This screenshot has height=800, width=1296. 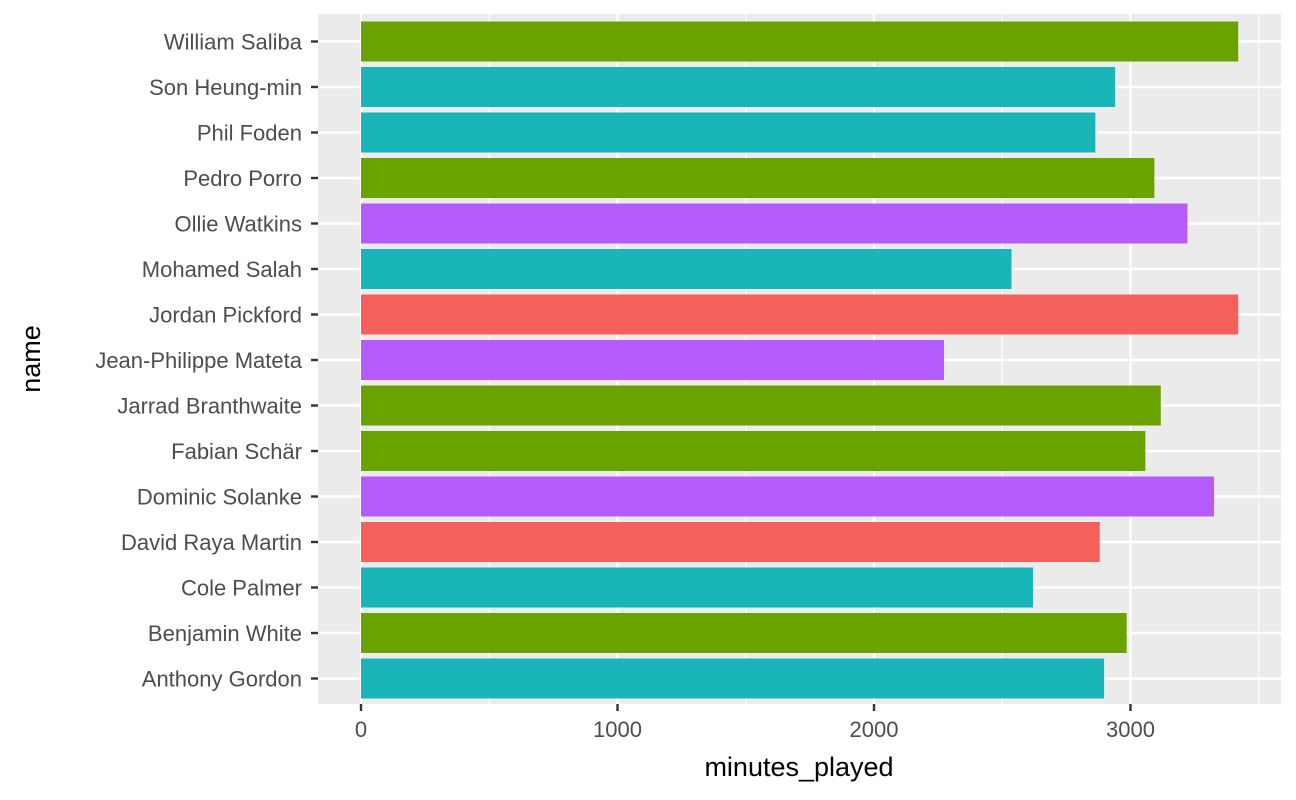 I want to click on y-tick-label: Benjamin White, so click(x=225, y=633).